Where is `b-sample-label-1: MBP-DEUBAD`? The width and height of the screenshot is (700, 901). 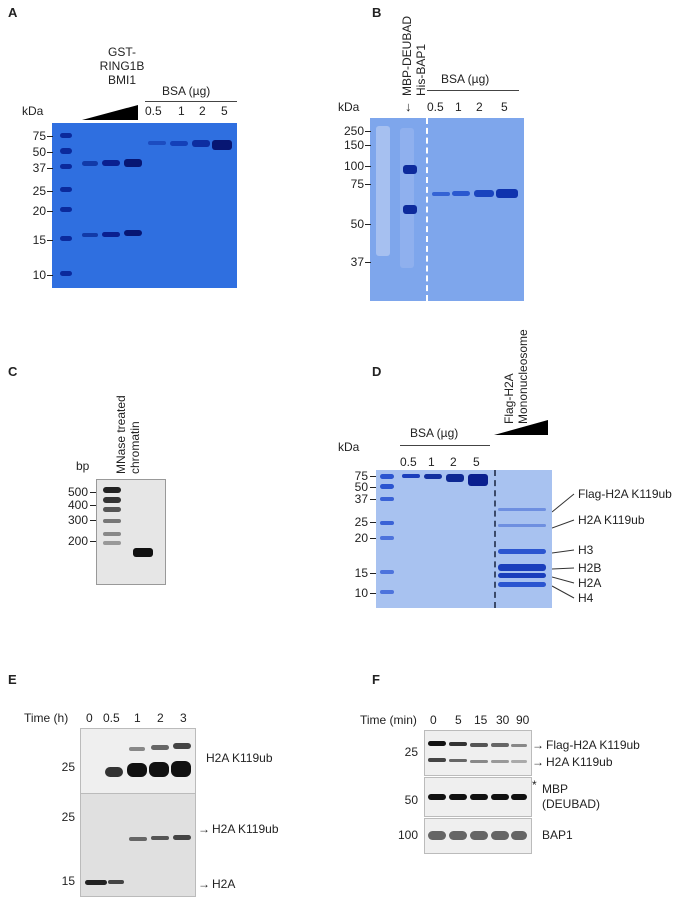 b-sample-label-1: MBP-DEUBAD is located at coordinates (407, 55).